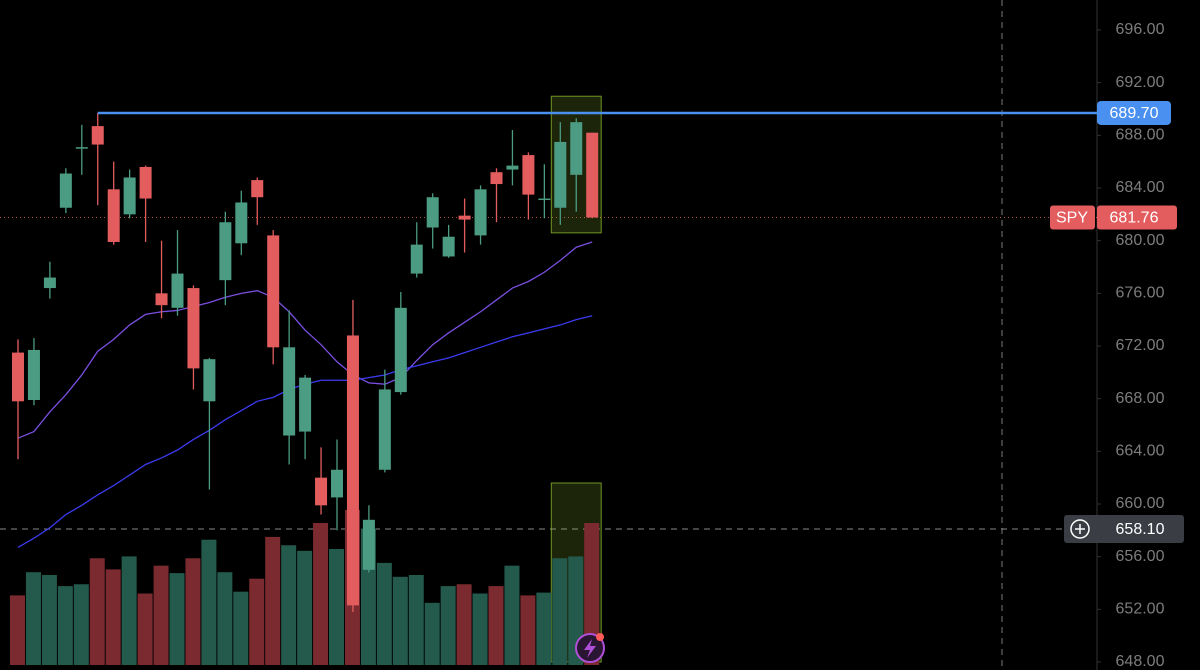  What do you see at coordinates (590, 648) in the screenshot?
I see `lightning-icon` at bounding box center [590, 648].